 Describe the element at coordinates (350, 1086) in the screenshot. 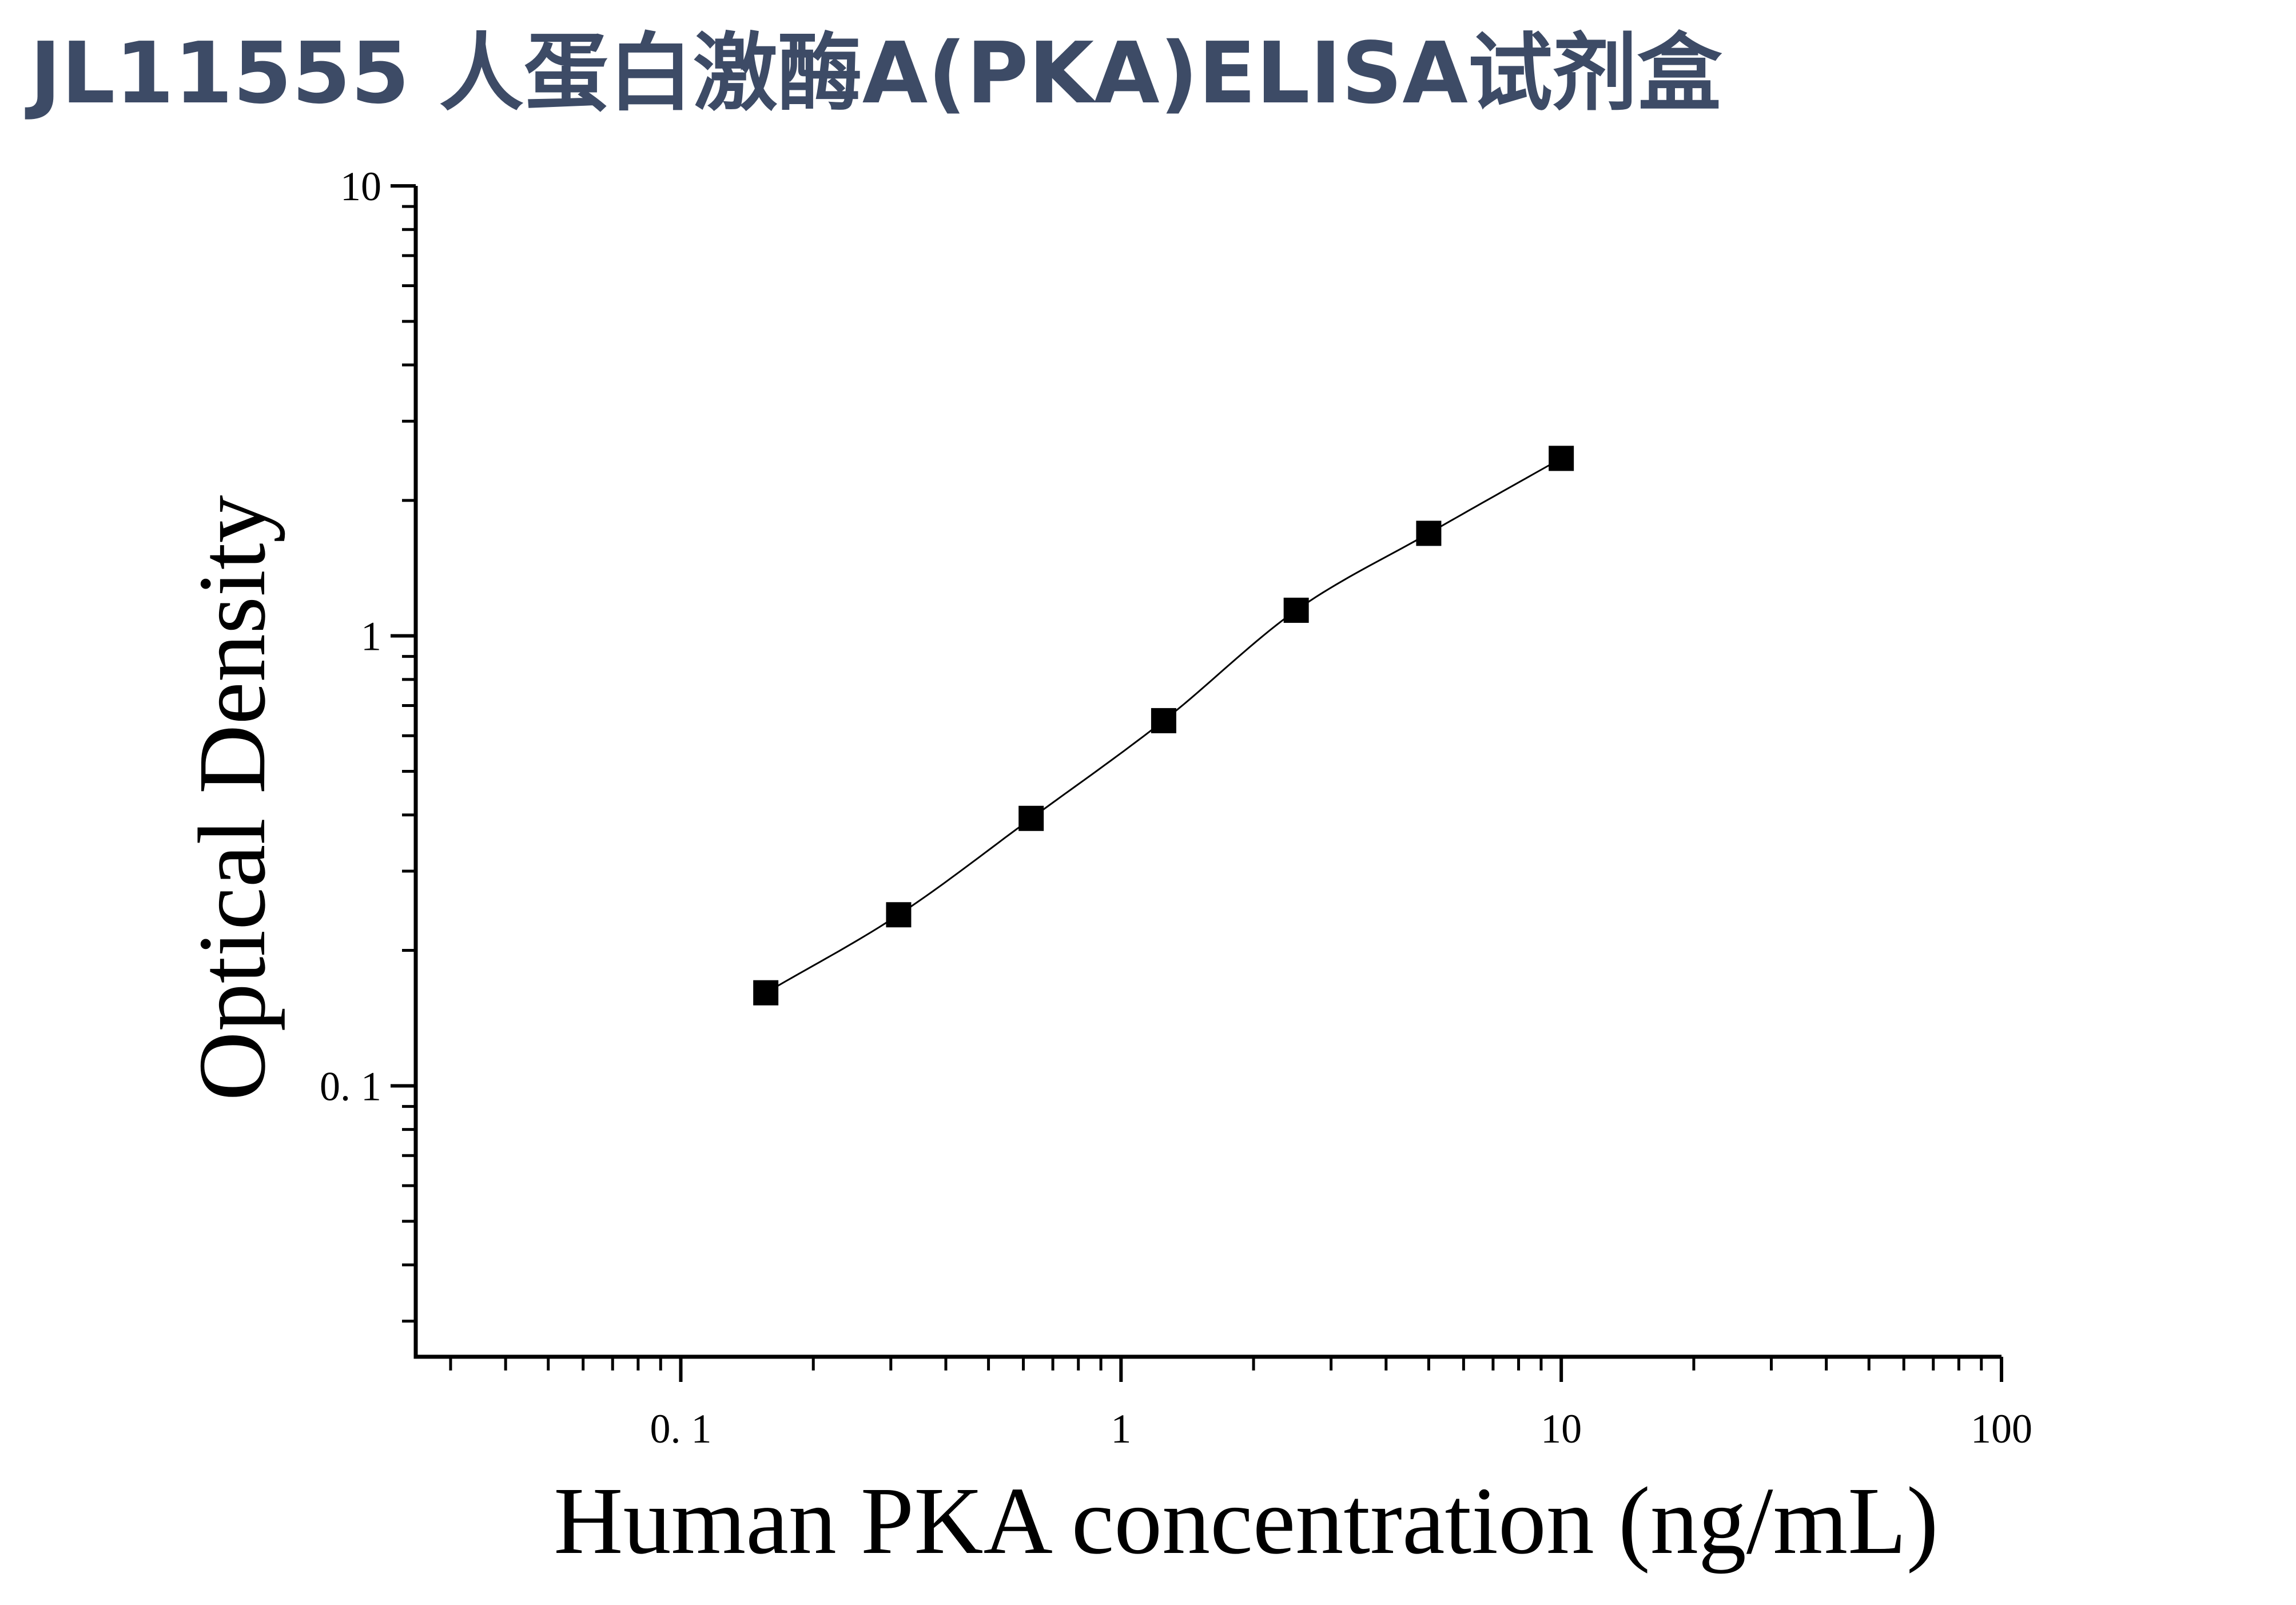

I see `y-tick-label: 0. 1` at that location.